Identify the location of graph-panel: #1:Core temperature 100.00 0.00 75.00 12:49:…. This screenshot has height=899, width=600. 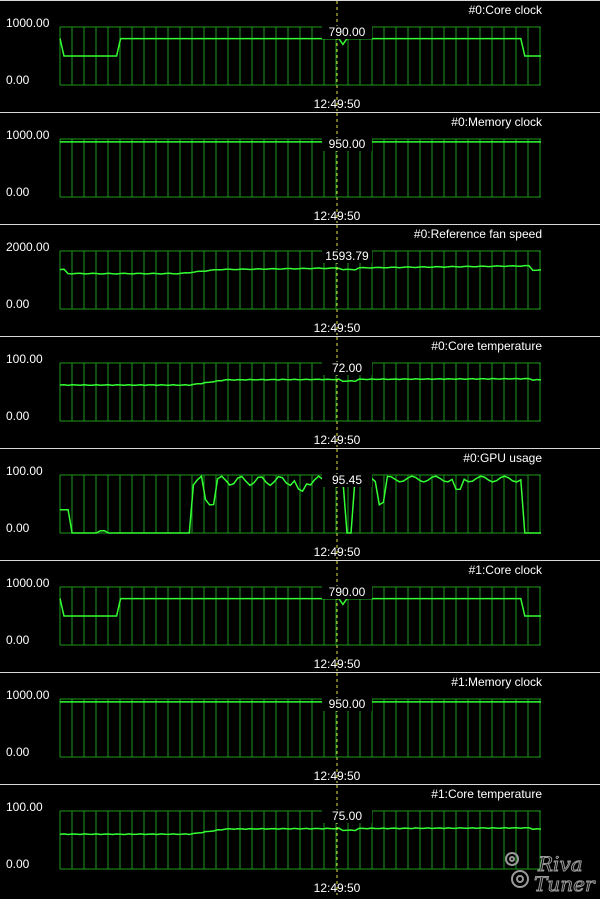
(300, 839).